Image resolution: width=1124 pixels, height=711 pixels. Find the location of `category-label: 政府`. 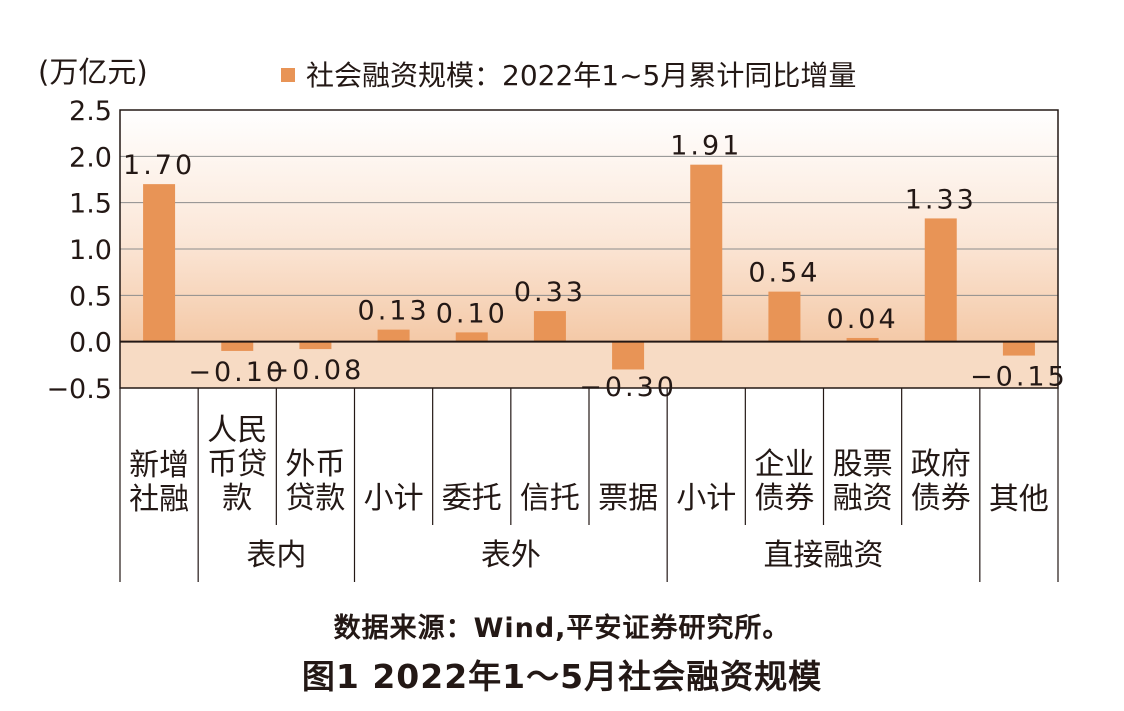

category-label: 政府 is located at coordinates (941, 464).